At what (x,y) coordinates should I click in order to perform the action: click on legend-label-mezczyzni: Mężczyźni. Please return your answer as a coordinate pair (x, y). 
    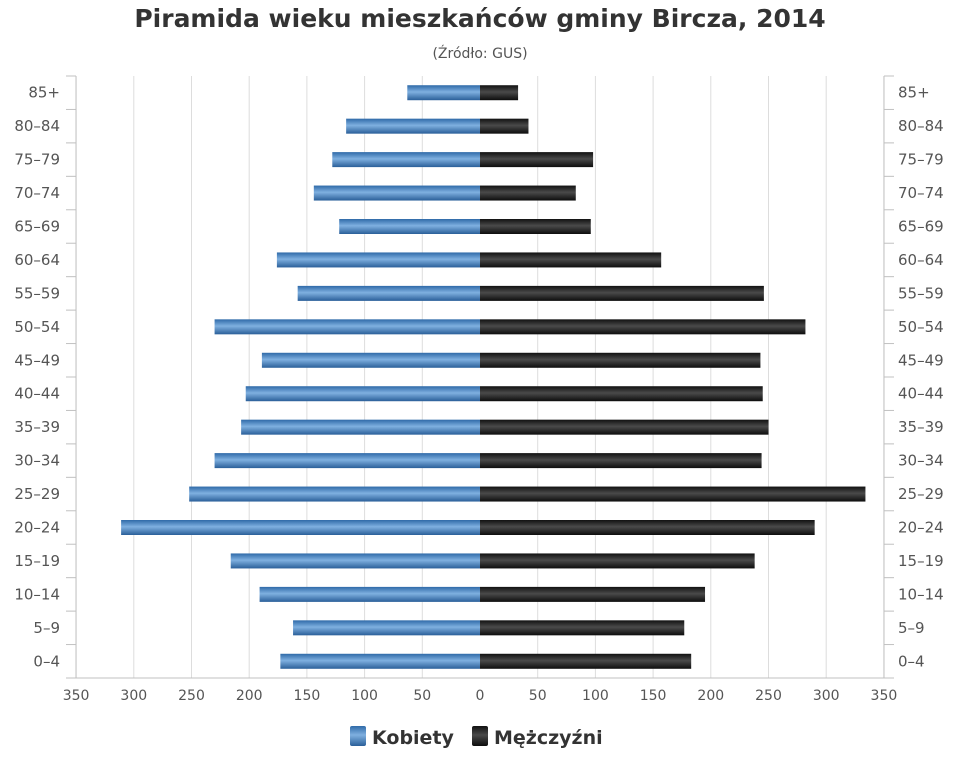
    Looking at the image, I should click on (548, 738).